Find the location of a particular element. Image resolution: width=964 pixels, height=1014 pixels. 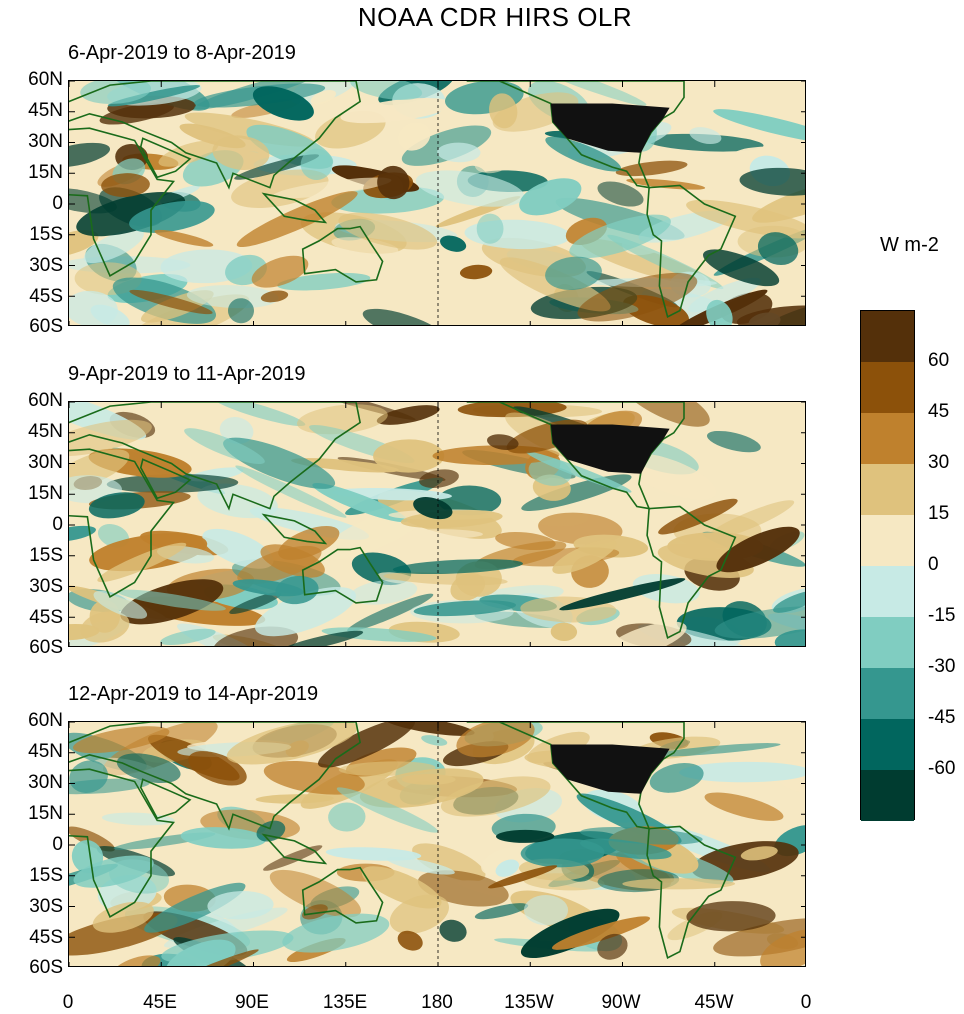

p3-lat-30n: 30N is located at coordinates (45, 782).